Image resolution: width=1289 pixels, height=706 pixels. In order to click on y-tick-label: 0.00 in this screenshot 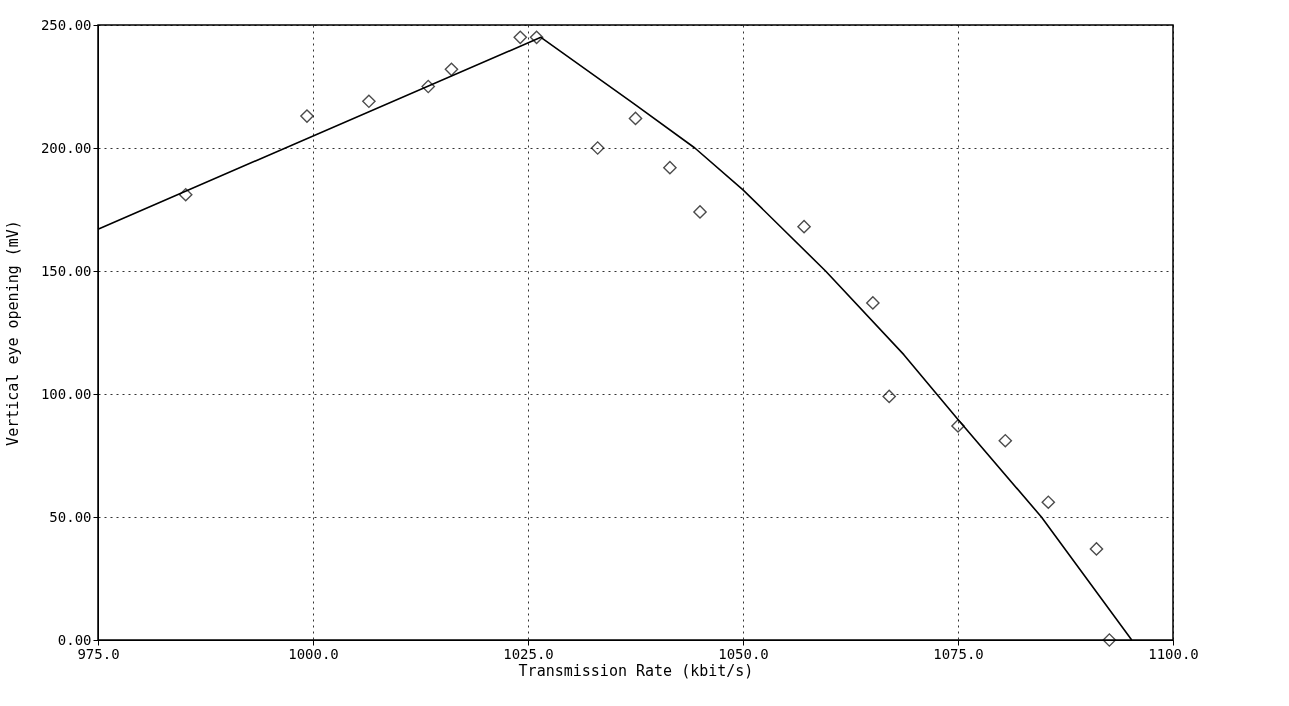, I will do `click(74, 639)`.